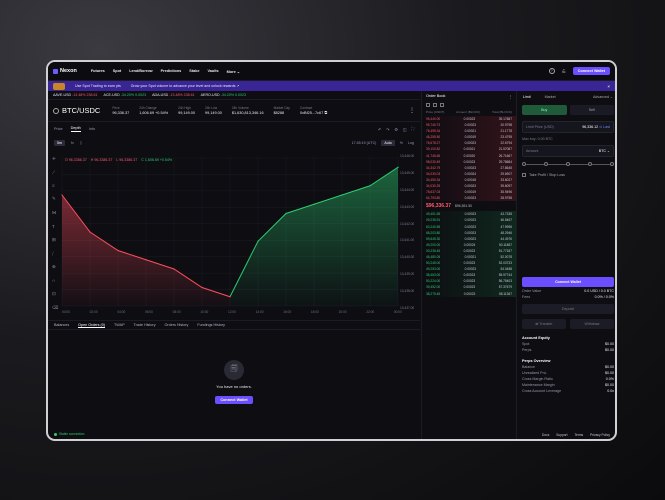  Describe the element at coordinates (469, 143) in the screenshot. I see `order-book-row: 76,678.27 0.00023 22.6794` at that location.